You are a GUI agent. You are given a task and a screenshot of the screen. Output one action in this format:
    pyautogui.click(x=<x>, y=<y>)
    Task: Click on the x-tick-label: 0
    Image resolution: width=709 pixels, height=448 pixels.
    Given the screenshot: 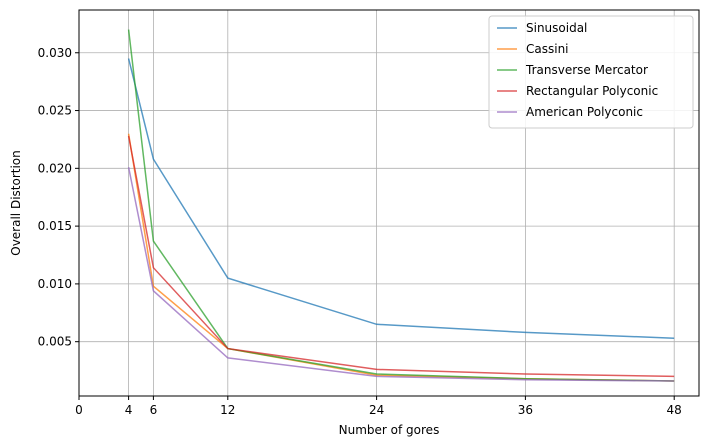 What is the action you would take?
    pyautogui.click(x=79, y=410)
    